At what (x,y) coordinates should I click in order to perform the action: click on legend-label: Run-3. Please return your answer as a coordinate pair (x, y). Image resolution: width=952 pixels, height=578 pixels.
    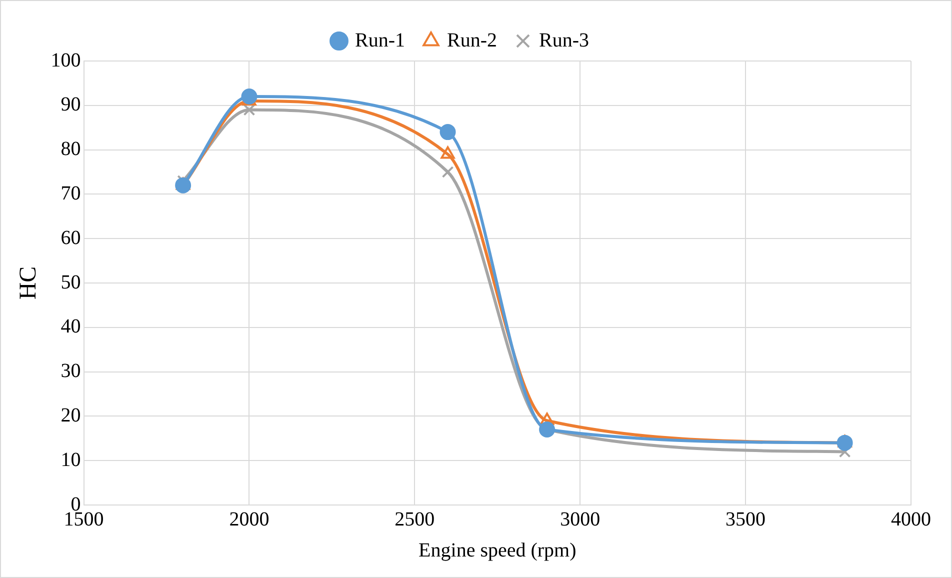
    Looking at the image, I should click on (564, 40).